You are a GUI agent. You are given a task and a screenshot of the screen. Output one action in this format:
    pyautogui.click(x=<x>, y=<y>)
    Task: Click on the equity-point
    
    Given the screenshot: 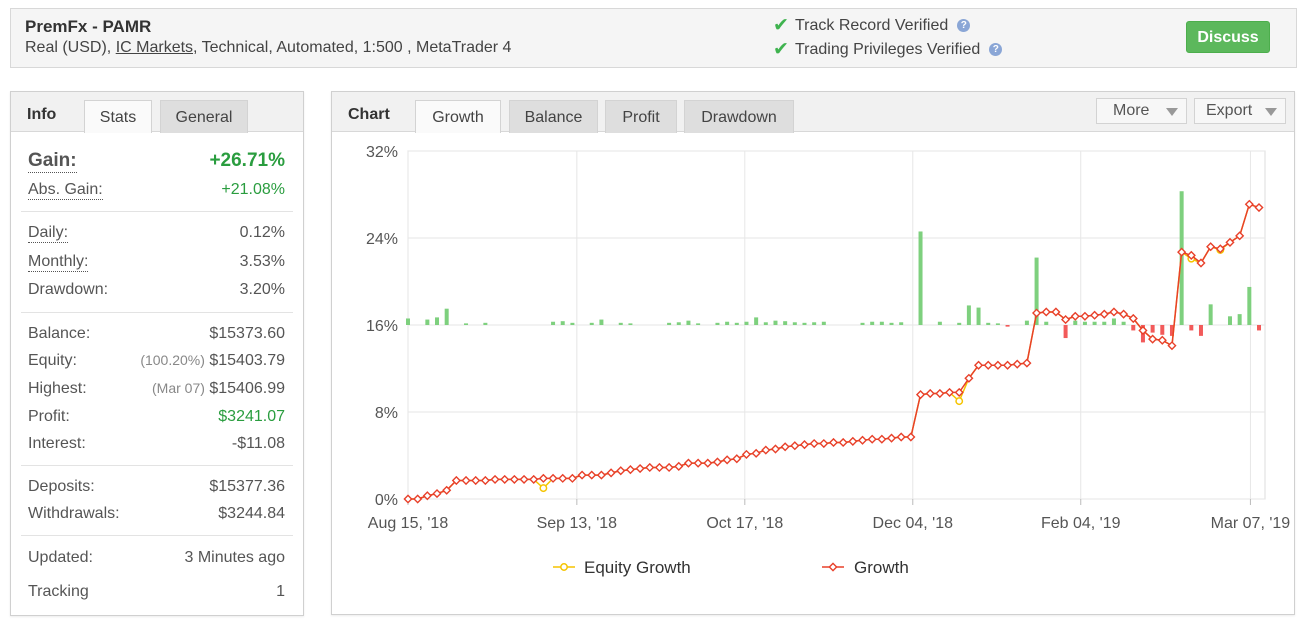 What is the action you would take?
    pyautogui.click(x=543, y=488)
    